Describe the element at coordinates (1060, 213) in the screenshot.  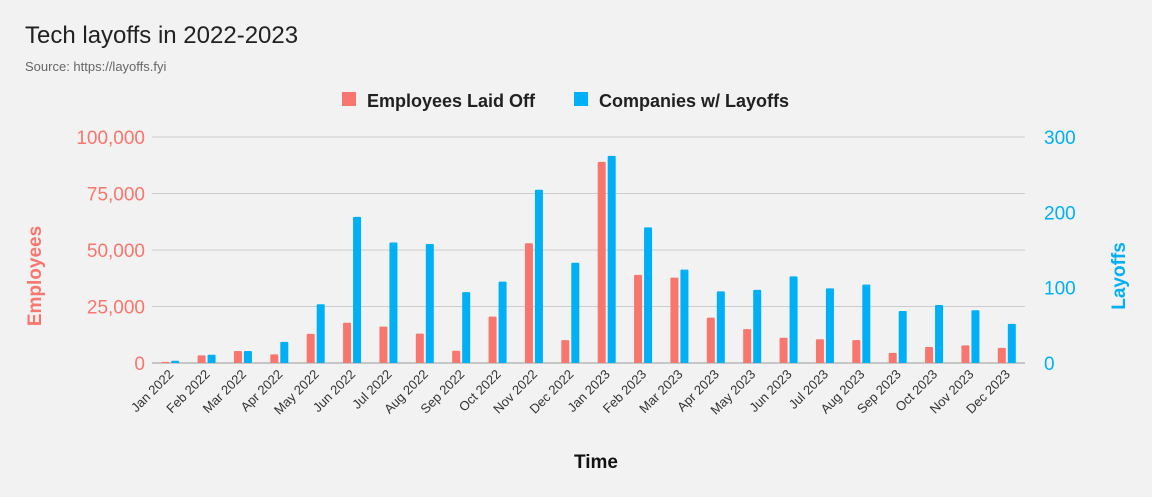
I see `y-right-tick-label: 200` at that location.